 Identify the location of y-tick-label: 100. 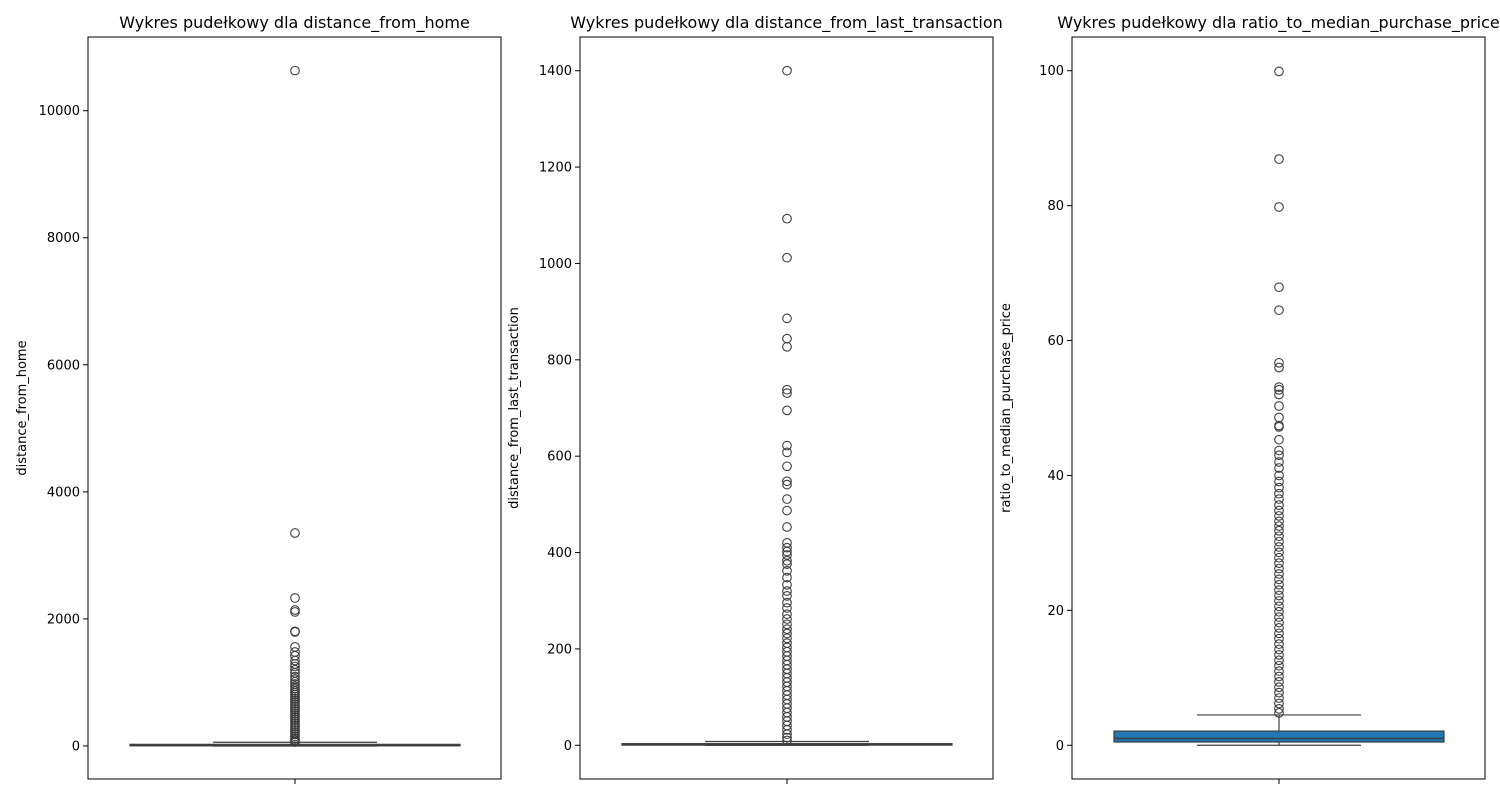
(1051, 71).